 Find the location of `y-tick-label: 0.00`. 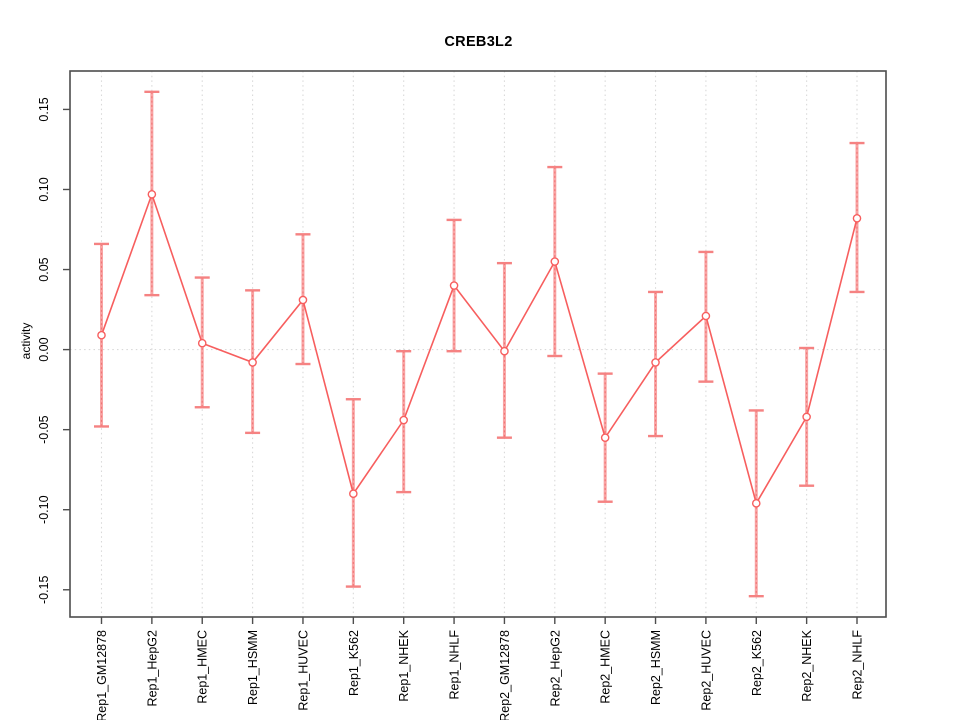

y-tick-label: 0.00 is located at coordinates (44, 349).